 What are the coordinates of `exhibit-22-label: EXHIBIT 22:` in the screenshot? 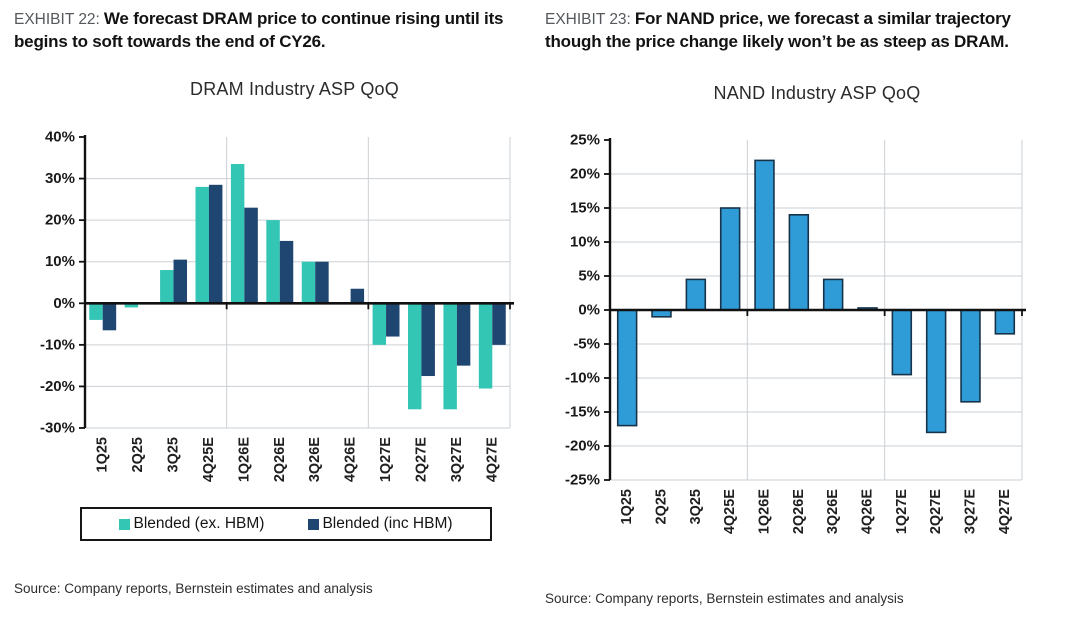 It's located at (57, 19).